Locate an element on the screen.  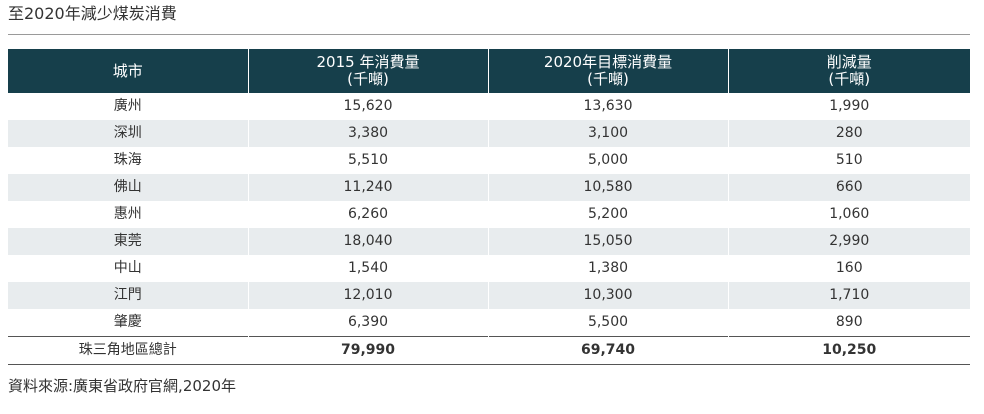
cell-reduction: 160 is located at coordinates (849, 268).